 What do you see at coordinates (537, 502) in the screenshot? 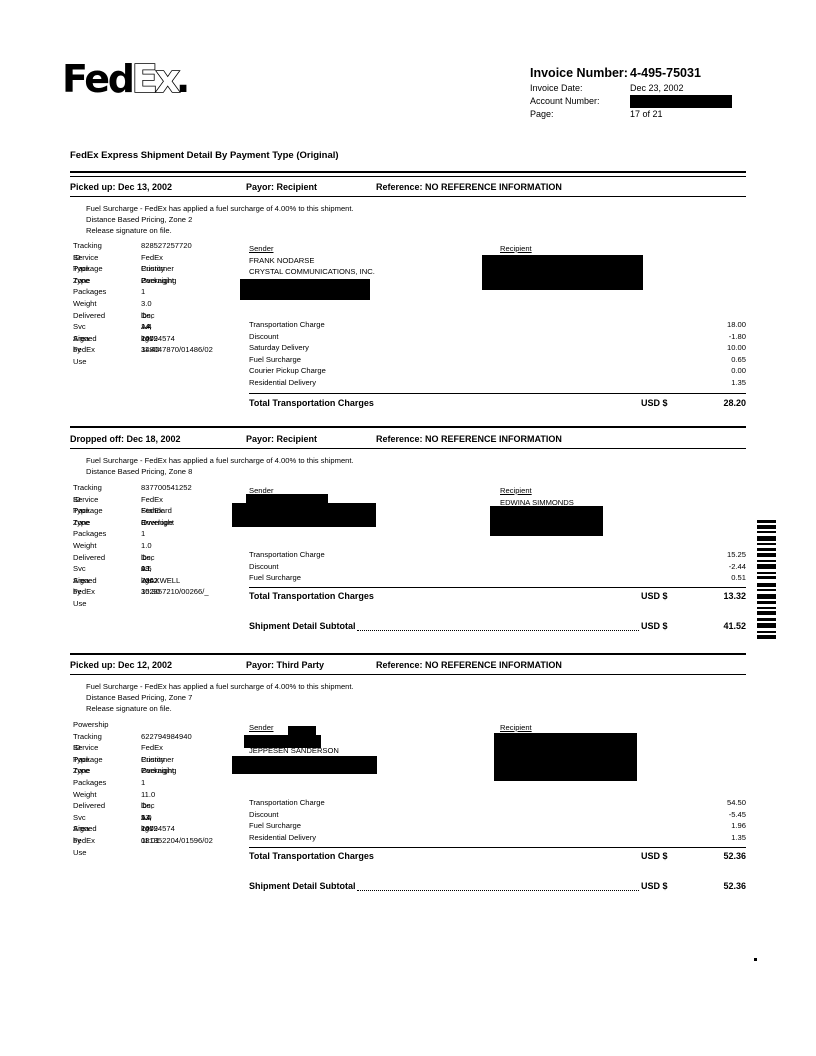
I see `recipient-line: EDWINA SIMMONDS` at bounding box center [537, 502].